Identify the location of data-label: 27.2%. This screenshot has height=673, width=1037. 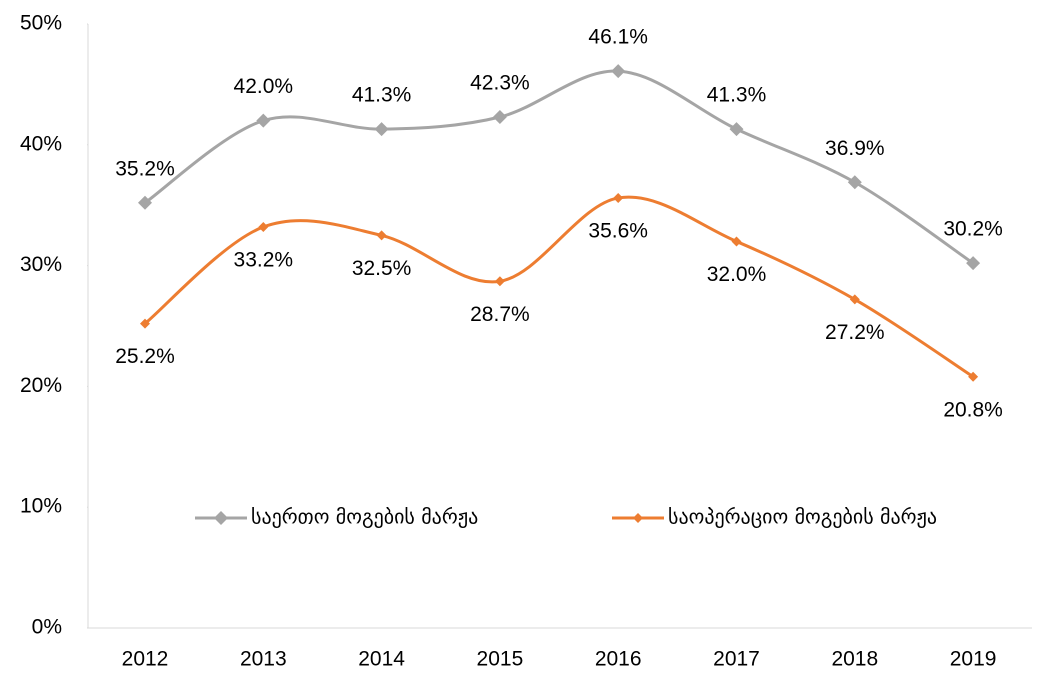
(855, 332).